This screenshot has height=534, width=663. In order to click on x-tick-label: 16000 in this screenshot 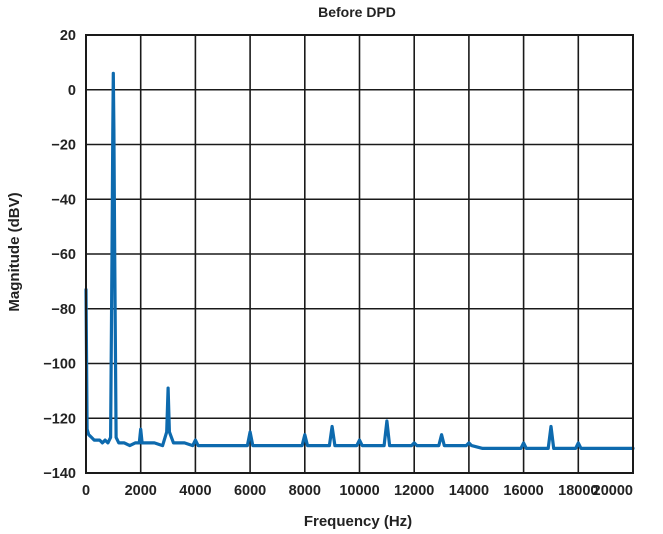, I will do `click(523, 491)`.